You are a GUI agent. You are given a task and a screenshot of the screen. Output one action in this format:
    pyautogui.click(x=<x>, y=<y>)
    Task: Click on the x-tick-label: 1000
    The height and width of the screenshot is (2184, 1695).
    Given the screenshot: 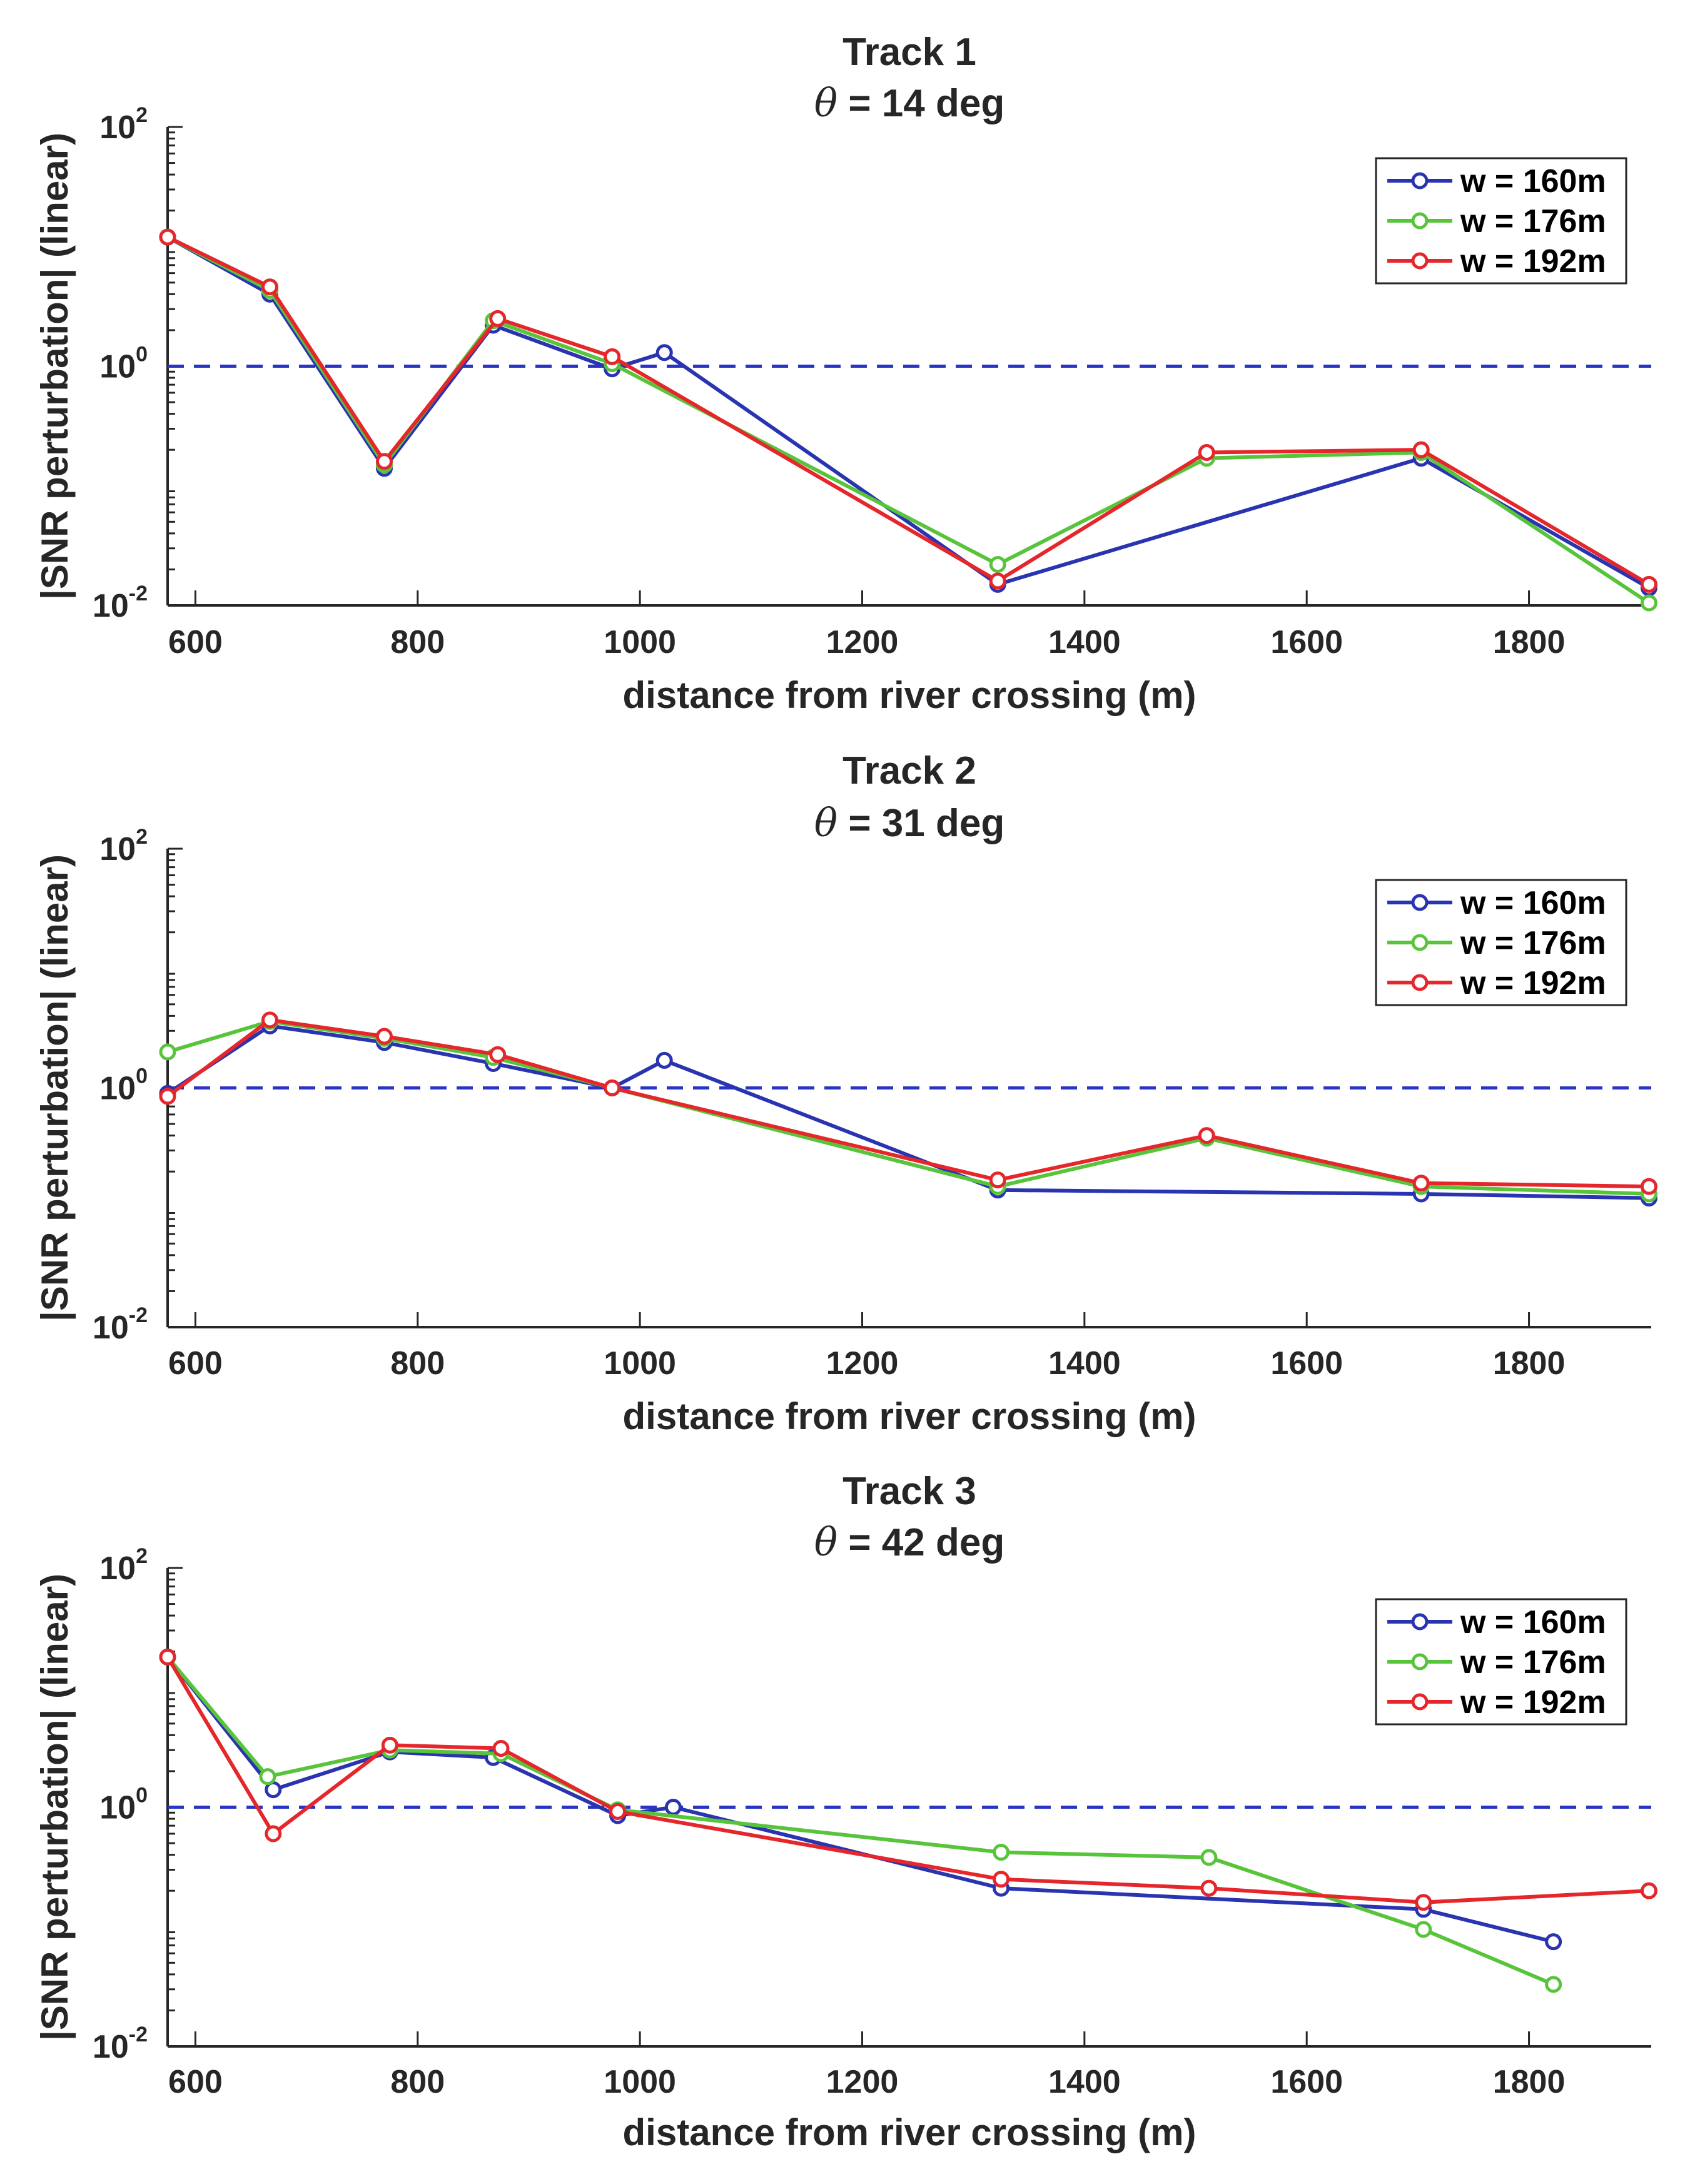 What is the action you would take?
    pyautogui.click(x=640, y=642)
    